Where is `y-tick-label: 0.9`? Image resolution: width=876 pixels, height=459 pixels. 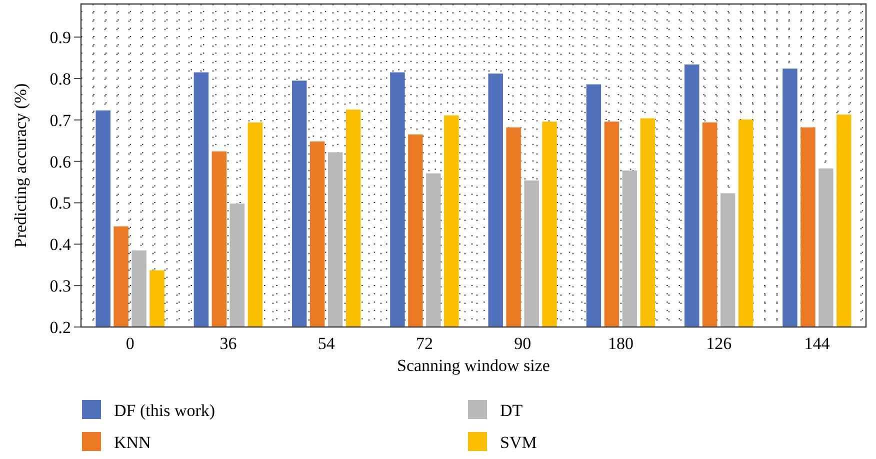
y-tick-label: 0.9 is located at coordinates (60, 38).